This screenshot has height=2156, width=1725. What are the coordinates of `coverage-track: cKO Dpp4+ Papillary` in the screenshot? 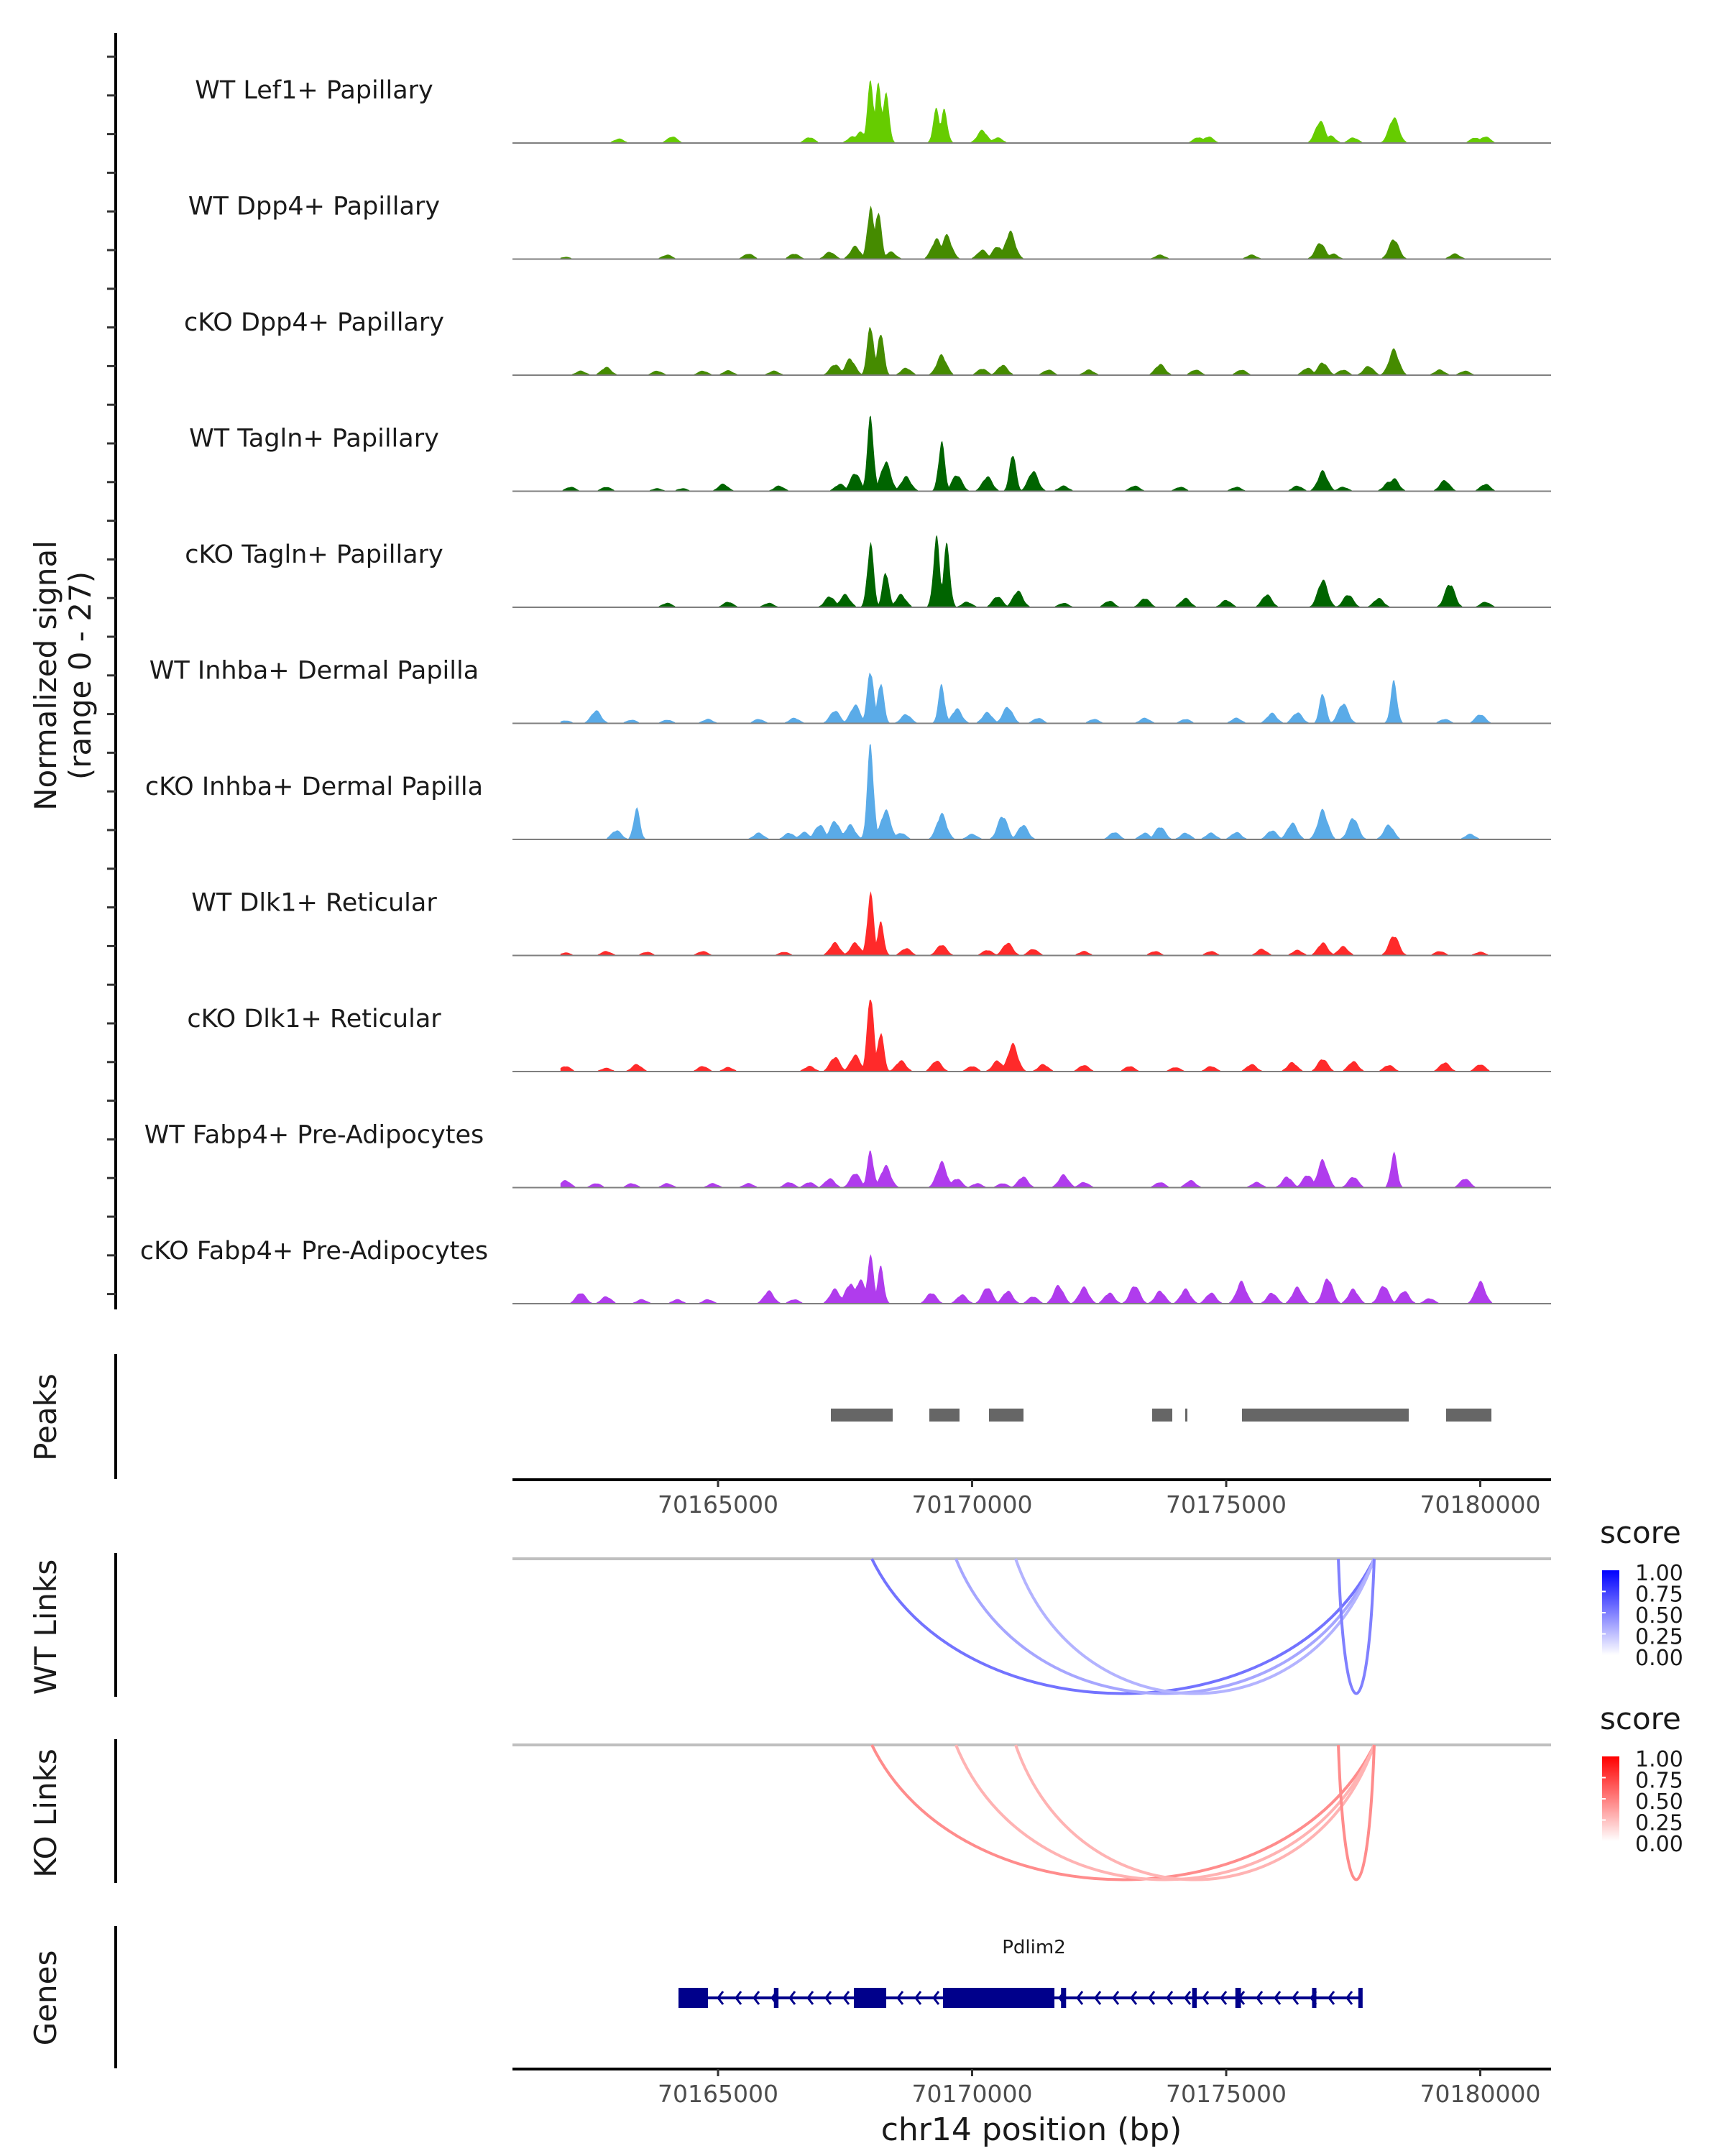 It's located at (867, 342).